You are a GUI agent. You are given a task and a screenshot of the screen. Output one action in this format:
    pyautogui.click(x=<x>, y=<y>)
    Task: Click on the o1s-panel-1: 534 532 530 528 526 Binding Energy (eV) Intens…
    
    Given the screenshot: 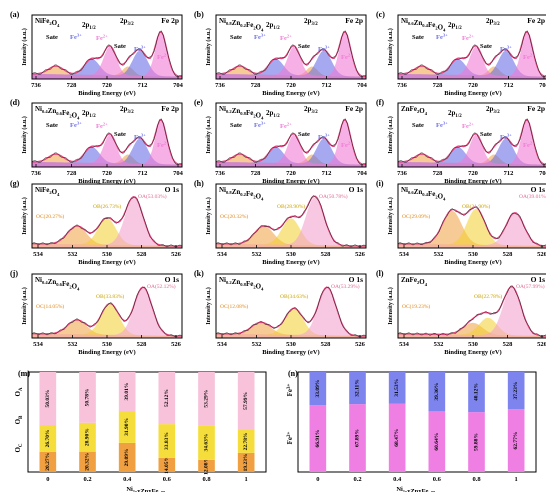 What is the action you would take?
    pyautogui.click(x=280, y=222)
    